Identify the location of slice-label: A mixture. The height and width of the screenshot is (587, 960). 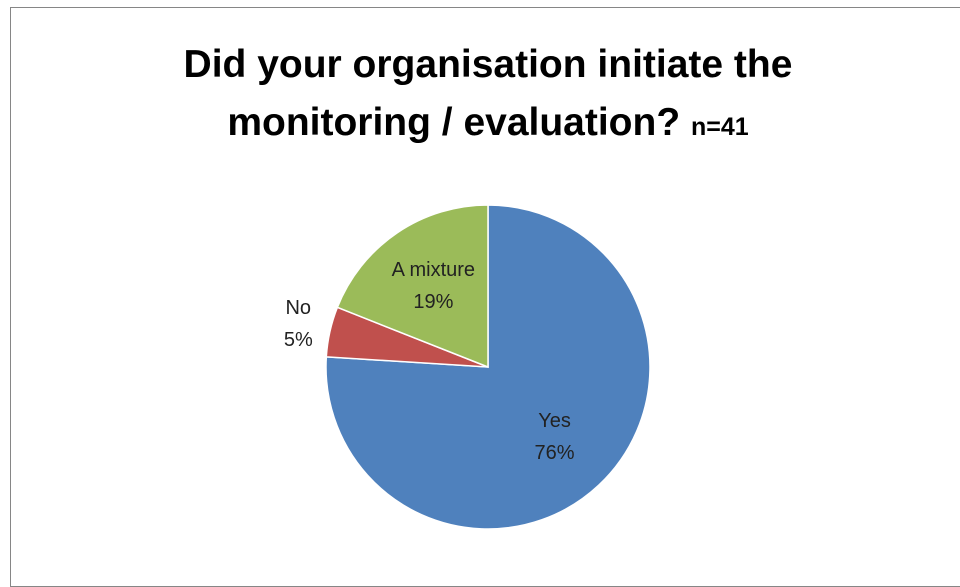
(433, 270).